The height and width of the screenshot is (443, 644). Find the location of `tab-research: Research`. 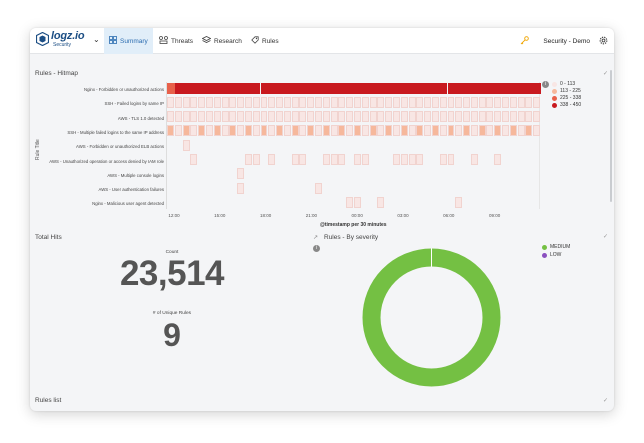

tab-research: Research is located at coordinates (222, 41).